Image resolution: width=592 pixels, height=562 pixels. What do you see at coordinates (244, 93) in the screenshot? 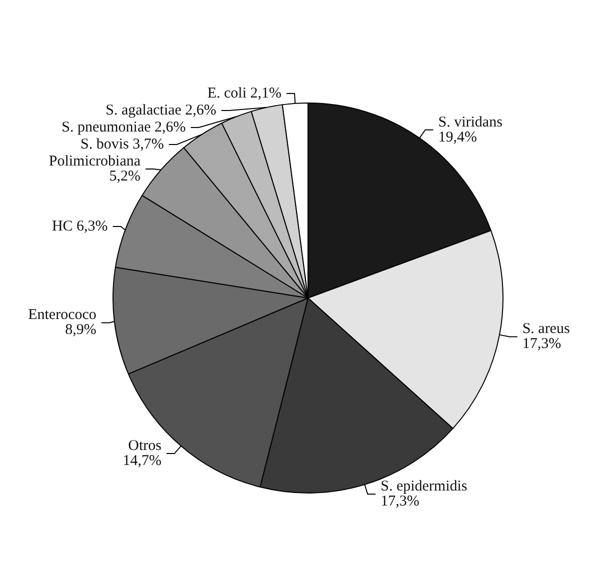
I see `slice-label: E. coli 2,1%` at bounding box center [244, 93].